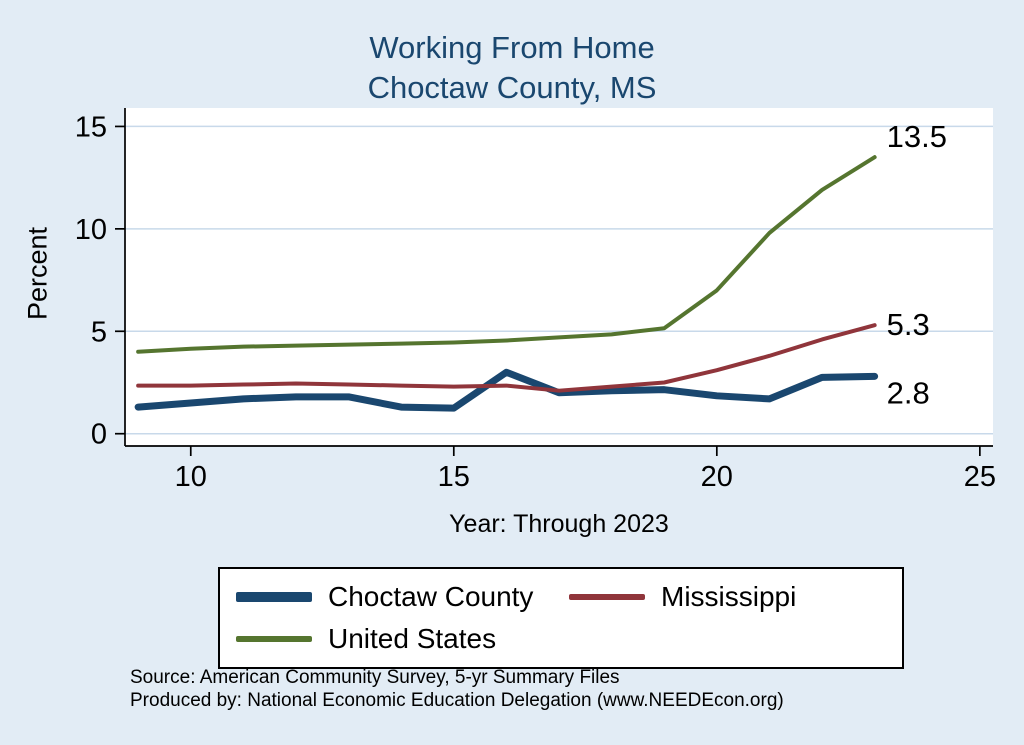 This screenshot has width=1024, height=745. What do you see at coordinates (91, 230) in the screenshot?
I see `y-tick-label: 10` at bounding box center [91, 230].